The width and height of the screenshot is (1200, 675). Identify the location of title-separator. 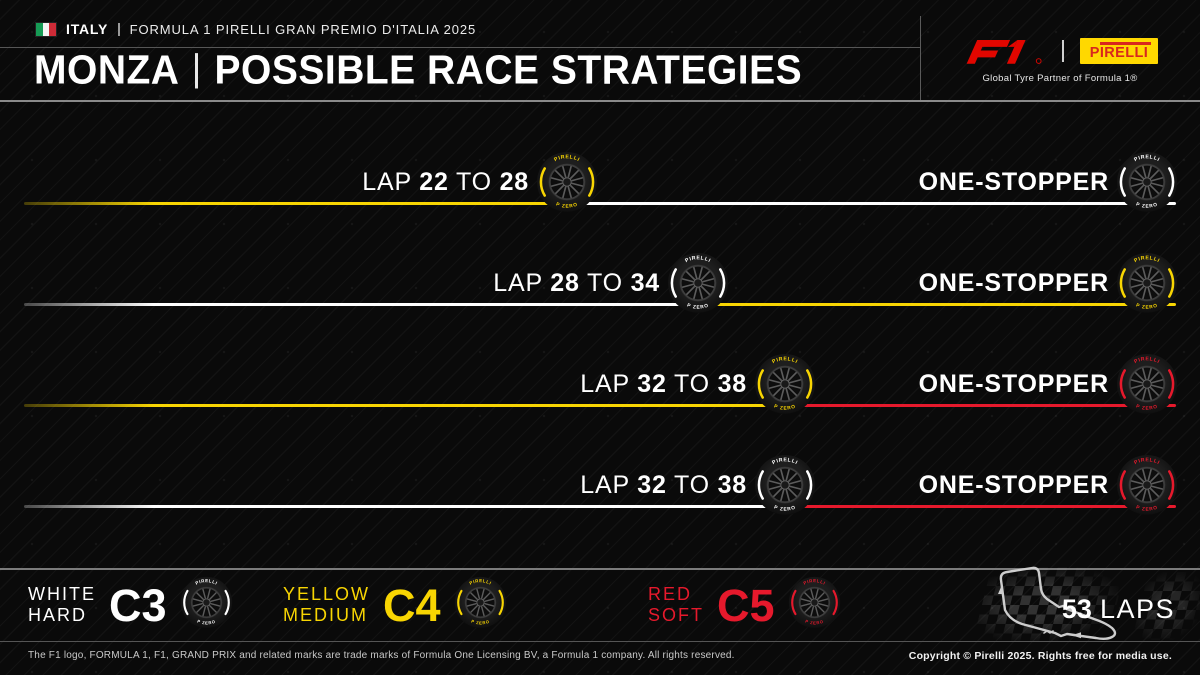
(197, 70).